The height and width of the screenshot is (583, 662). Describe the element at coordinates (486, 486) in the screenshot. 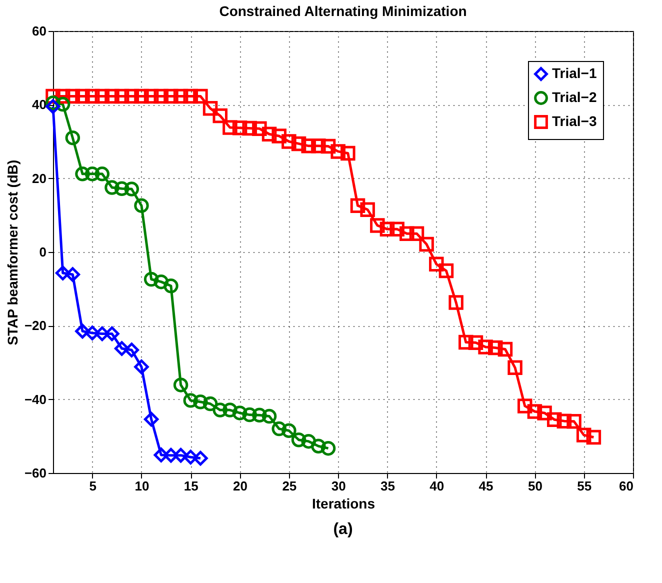

I see `x-tick-label: 45` at that location.